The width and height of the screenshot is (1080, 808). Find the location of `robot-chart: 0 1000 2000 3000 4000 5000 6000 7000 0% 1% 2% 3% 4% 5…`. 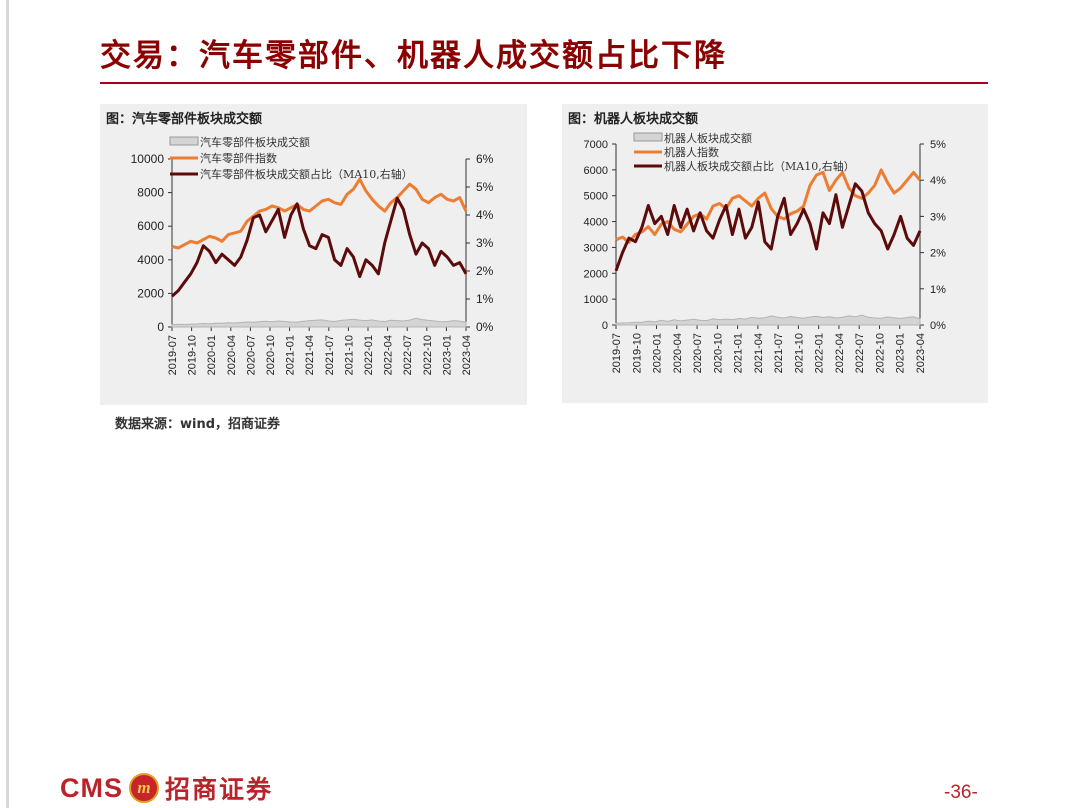

robot-chart: 0 1000 2000 3000 4000 5000 6000 7000 0% 1% 2% 3% 4% 5… is located at coordinates (765, 252).